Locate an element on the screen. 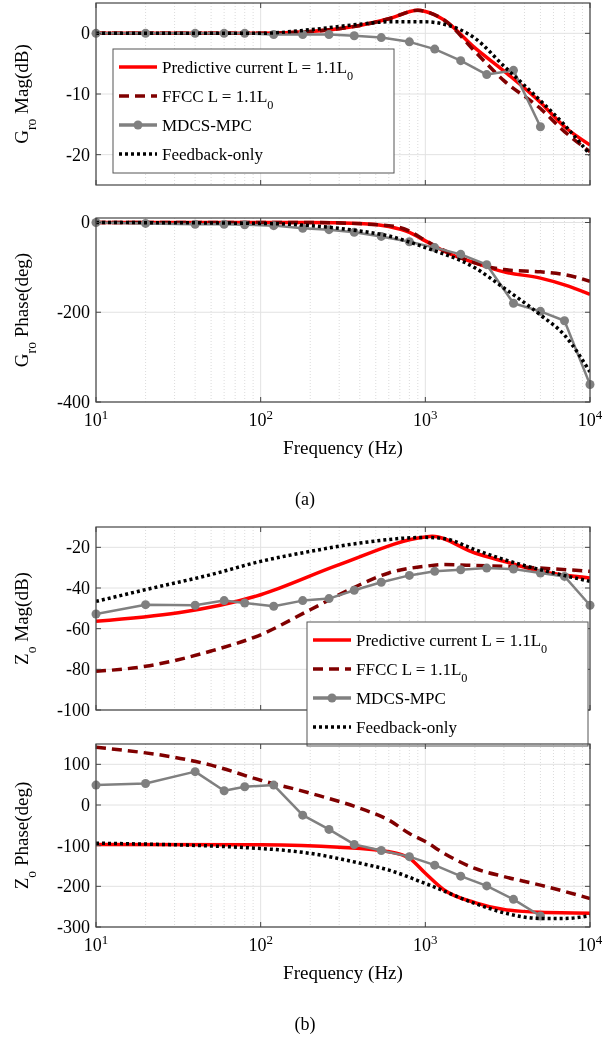 This screenshot has height=1044, width=604. y-tick-label: -60 is located at coordinates (78, 628).